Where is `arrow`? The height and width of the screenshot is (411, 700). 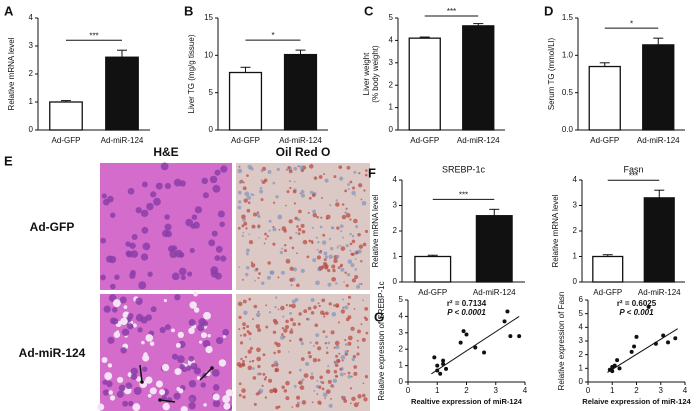 arrow is located at coordinates (167, 401).